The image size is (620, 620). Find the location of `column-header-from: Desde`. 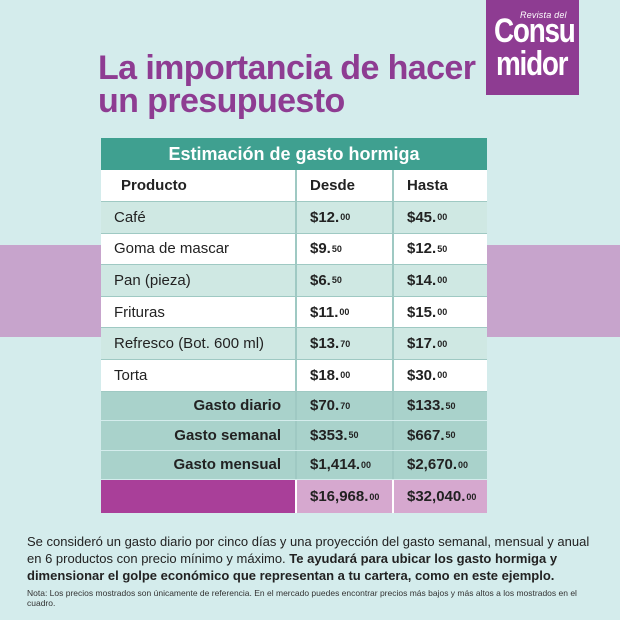

column-header-from: Desde is located at coordinates (345, 185).